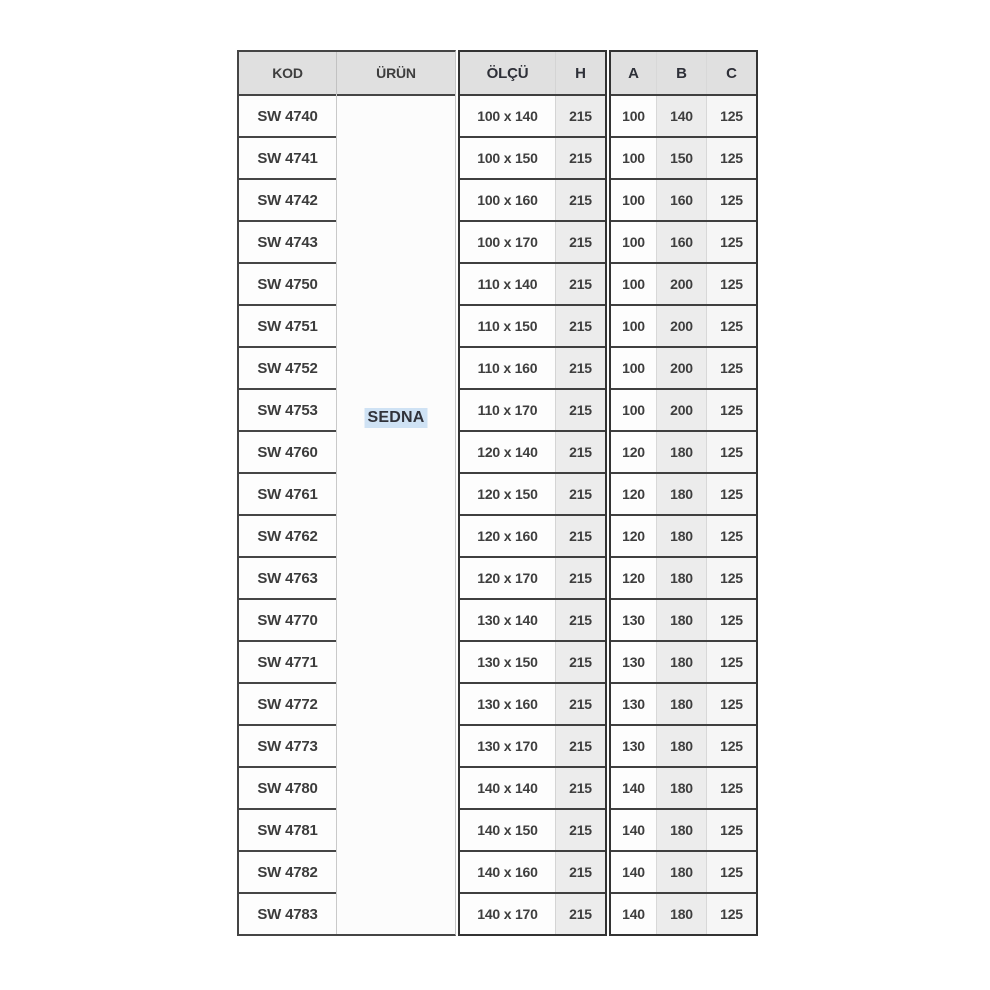 The width and height of the screenshot is (990, 990). What do you see at coordinates (287, 115) in the screenshot?
I see `kod-cell: SW 4740` at bounding box center [287, 115].